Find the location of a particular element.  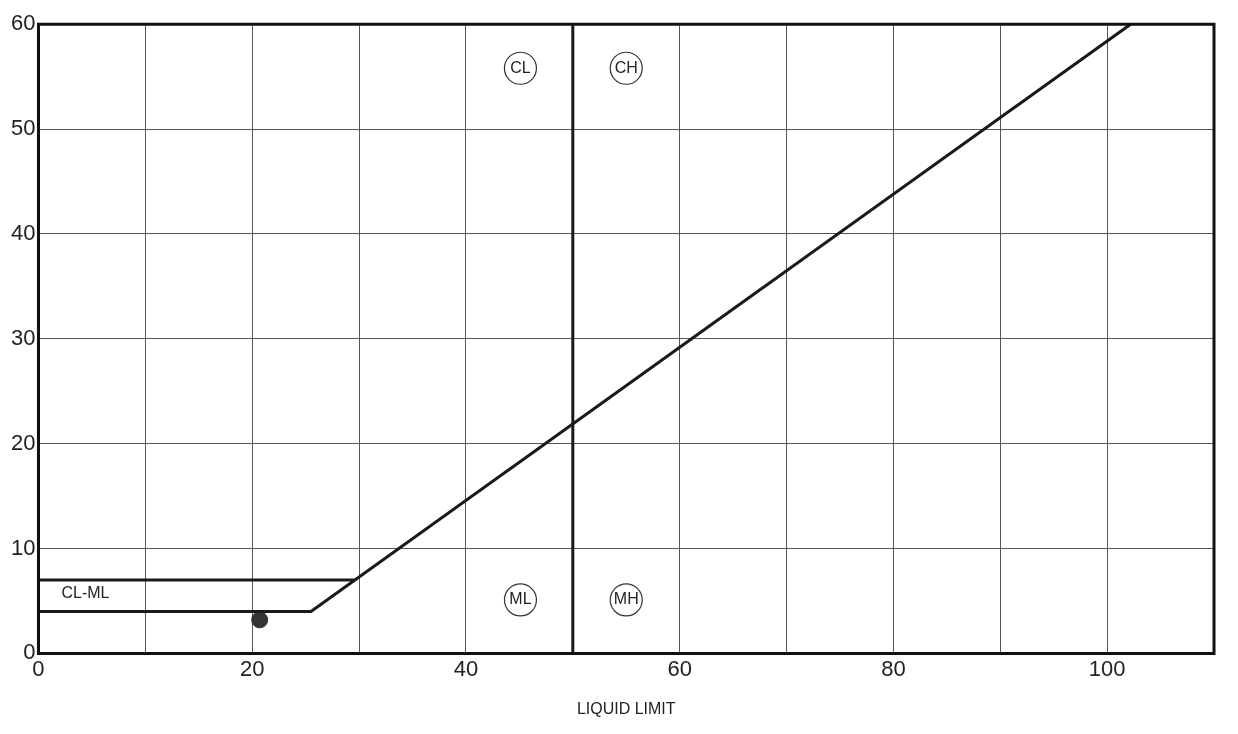

x-tick-label: 40 is located at coordinates (466, 668).